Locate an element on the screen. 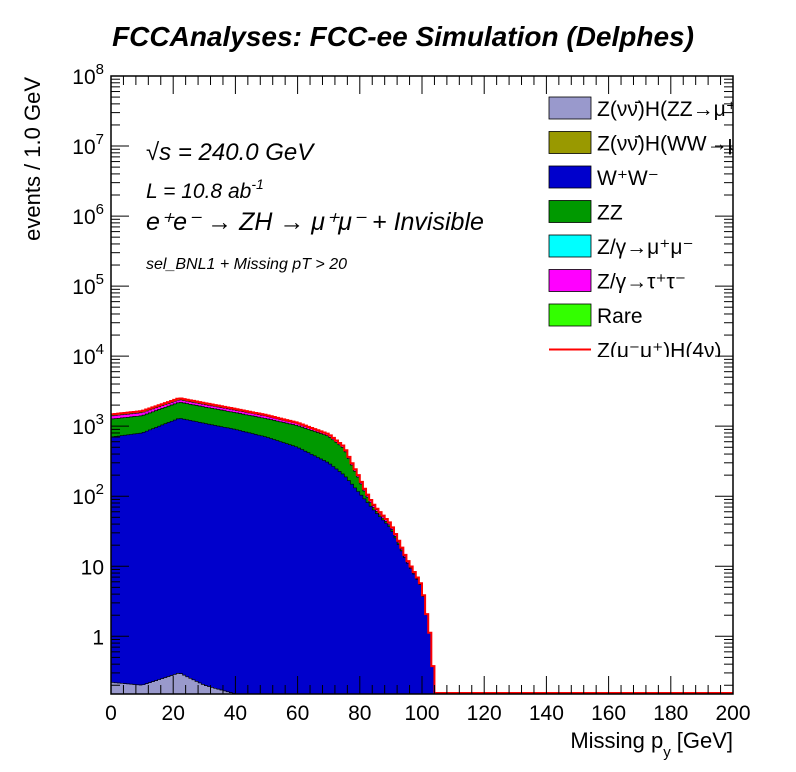 Image resolution: width=796 pixels, height=772 pixels. legend-label: W⁺W⁻ is located at coordinates (628, 178).